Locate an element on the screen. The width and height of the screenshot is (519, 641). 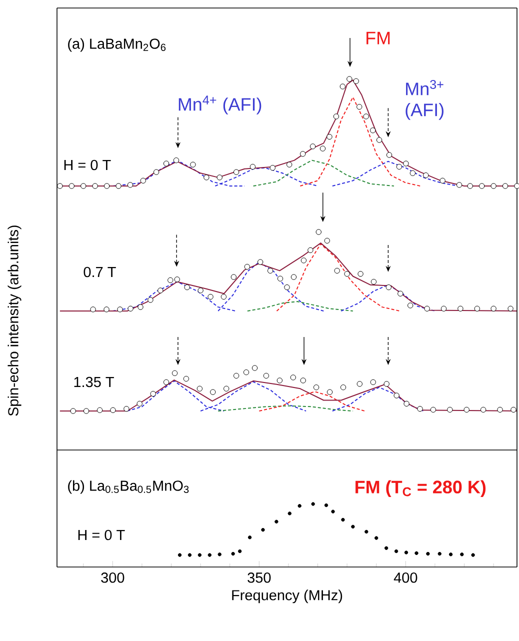
x-tick-label: 400 is located at coordinates (406, 577).